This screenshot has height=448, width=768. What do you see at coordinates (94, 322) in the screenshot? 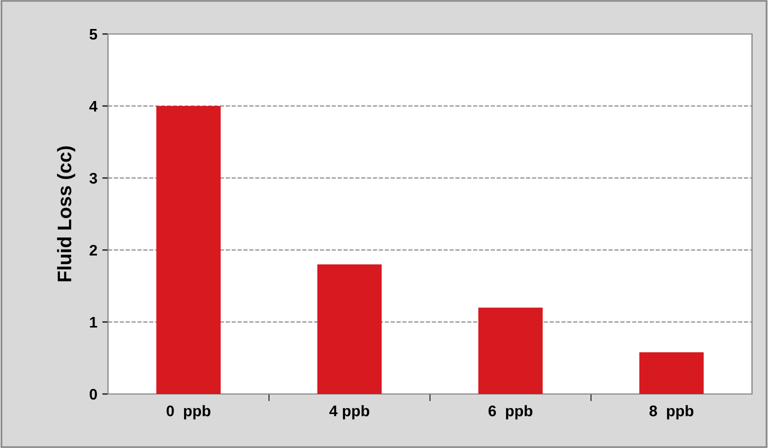
I see `y-tick-label: 1` at bounding box center [94, 322].